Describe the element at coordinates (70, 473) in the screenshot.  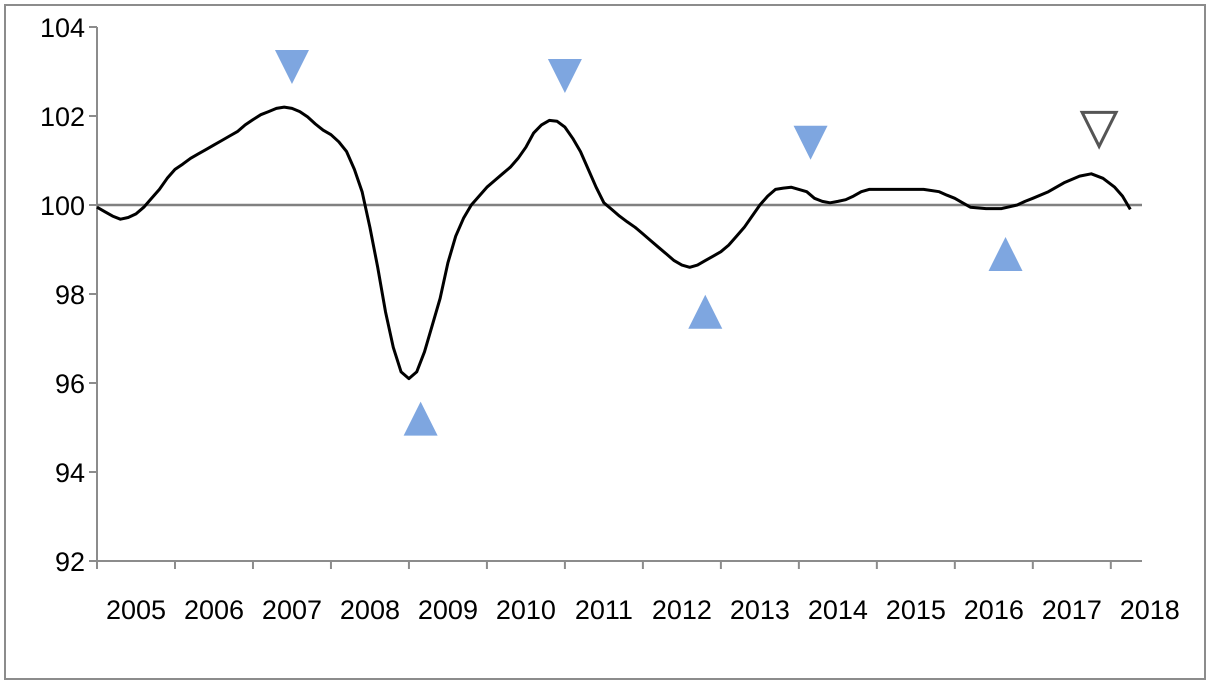
I see `y-tick-label: 94` at that location.